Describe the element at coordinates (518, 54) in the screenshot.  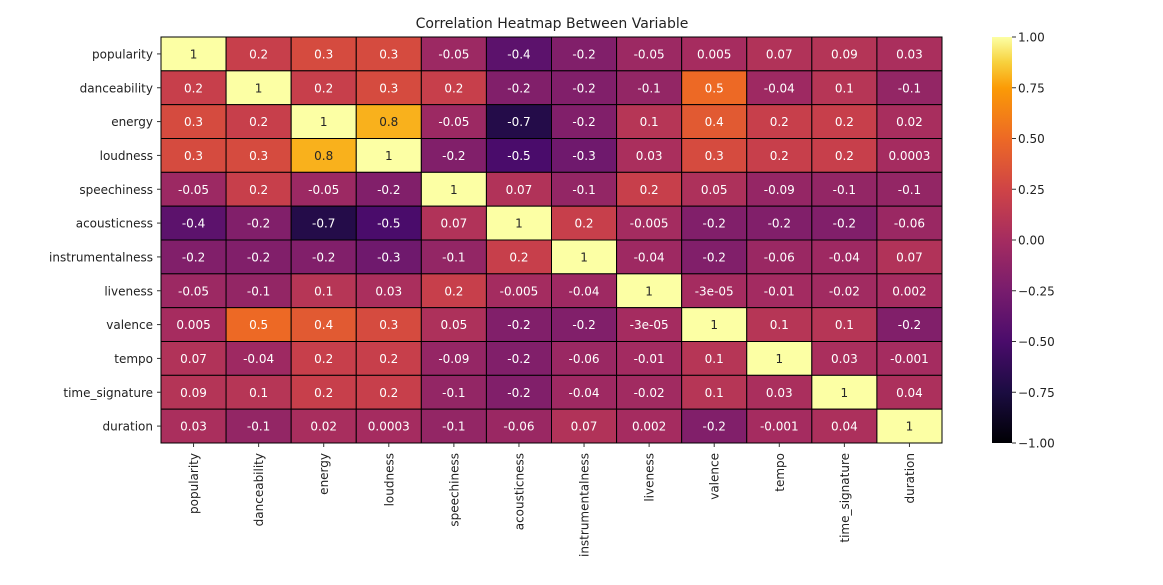
I see `cell-value-label: -0.4` at that location.